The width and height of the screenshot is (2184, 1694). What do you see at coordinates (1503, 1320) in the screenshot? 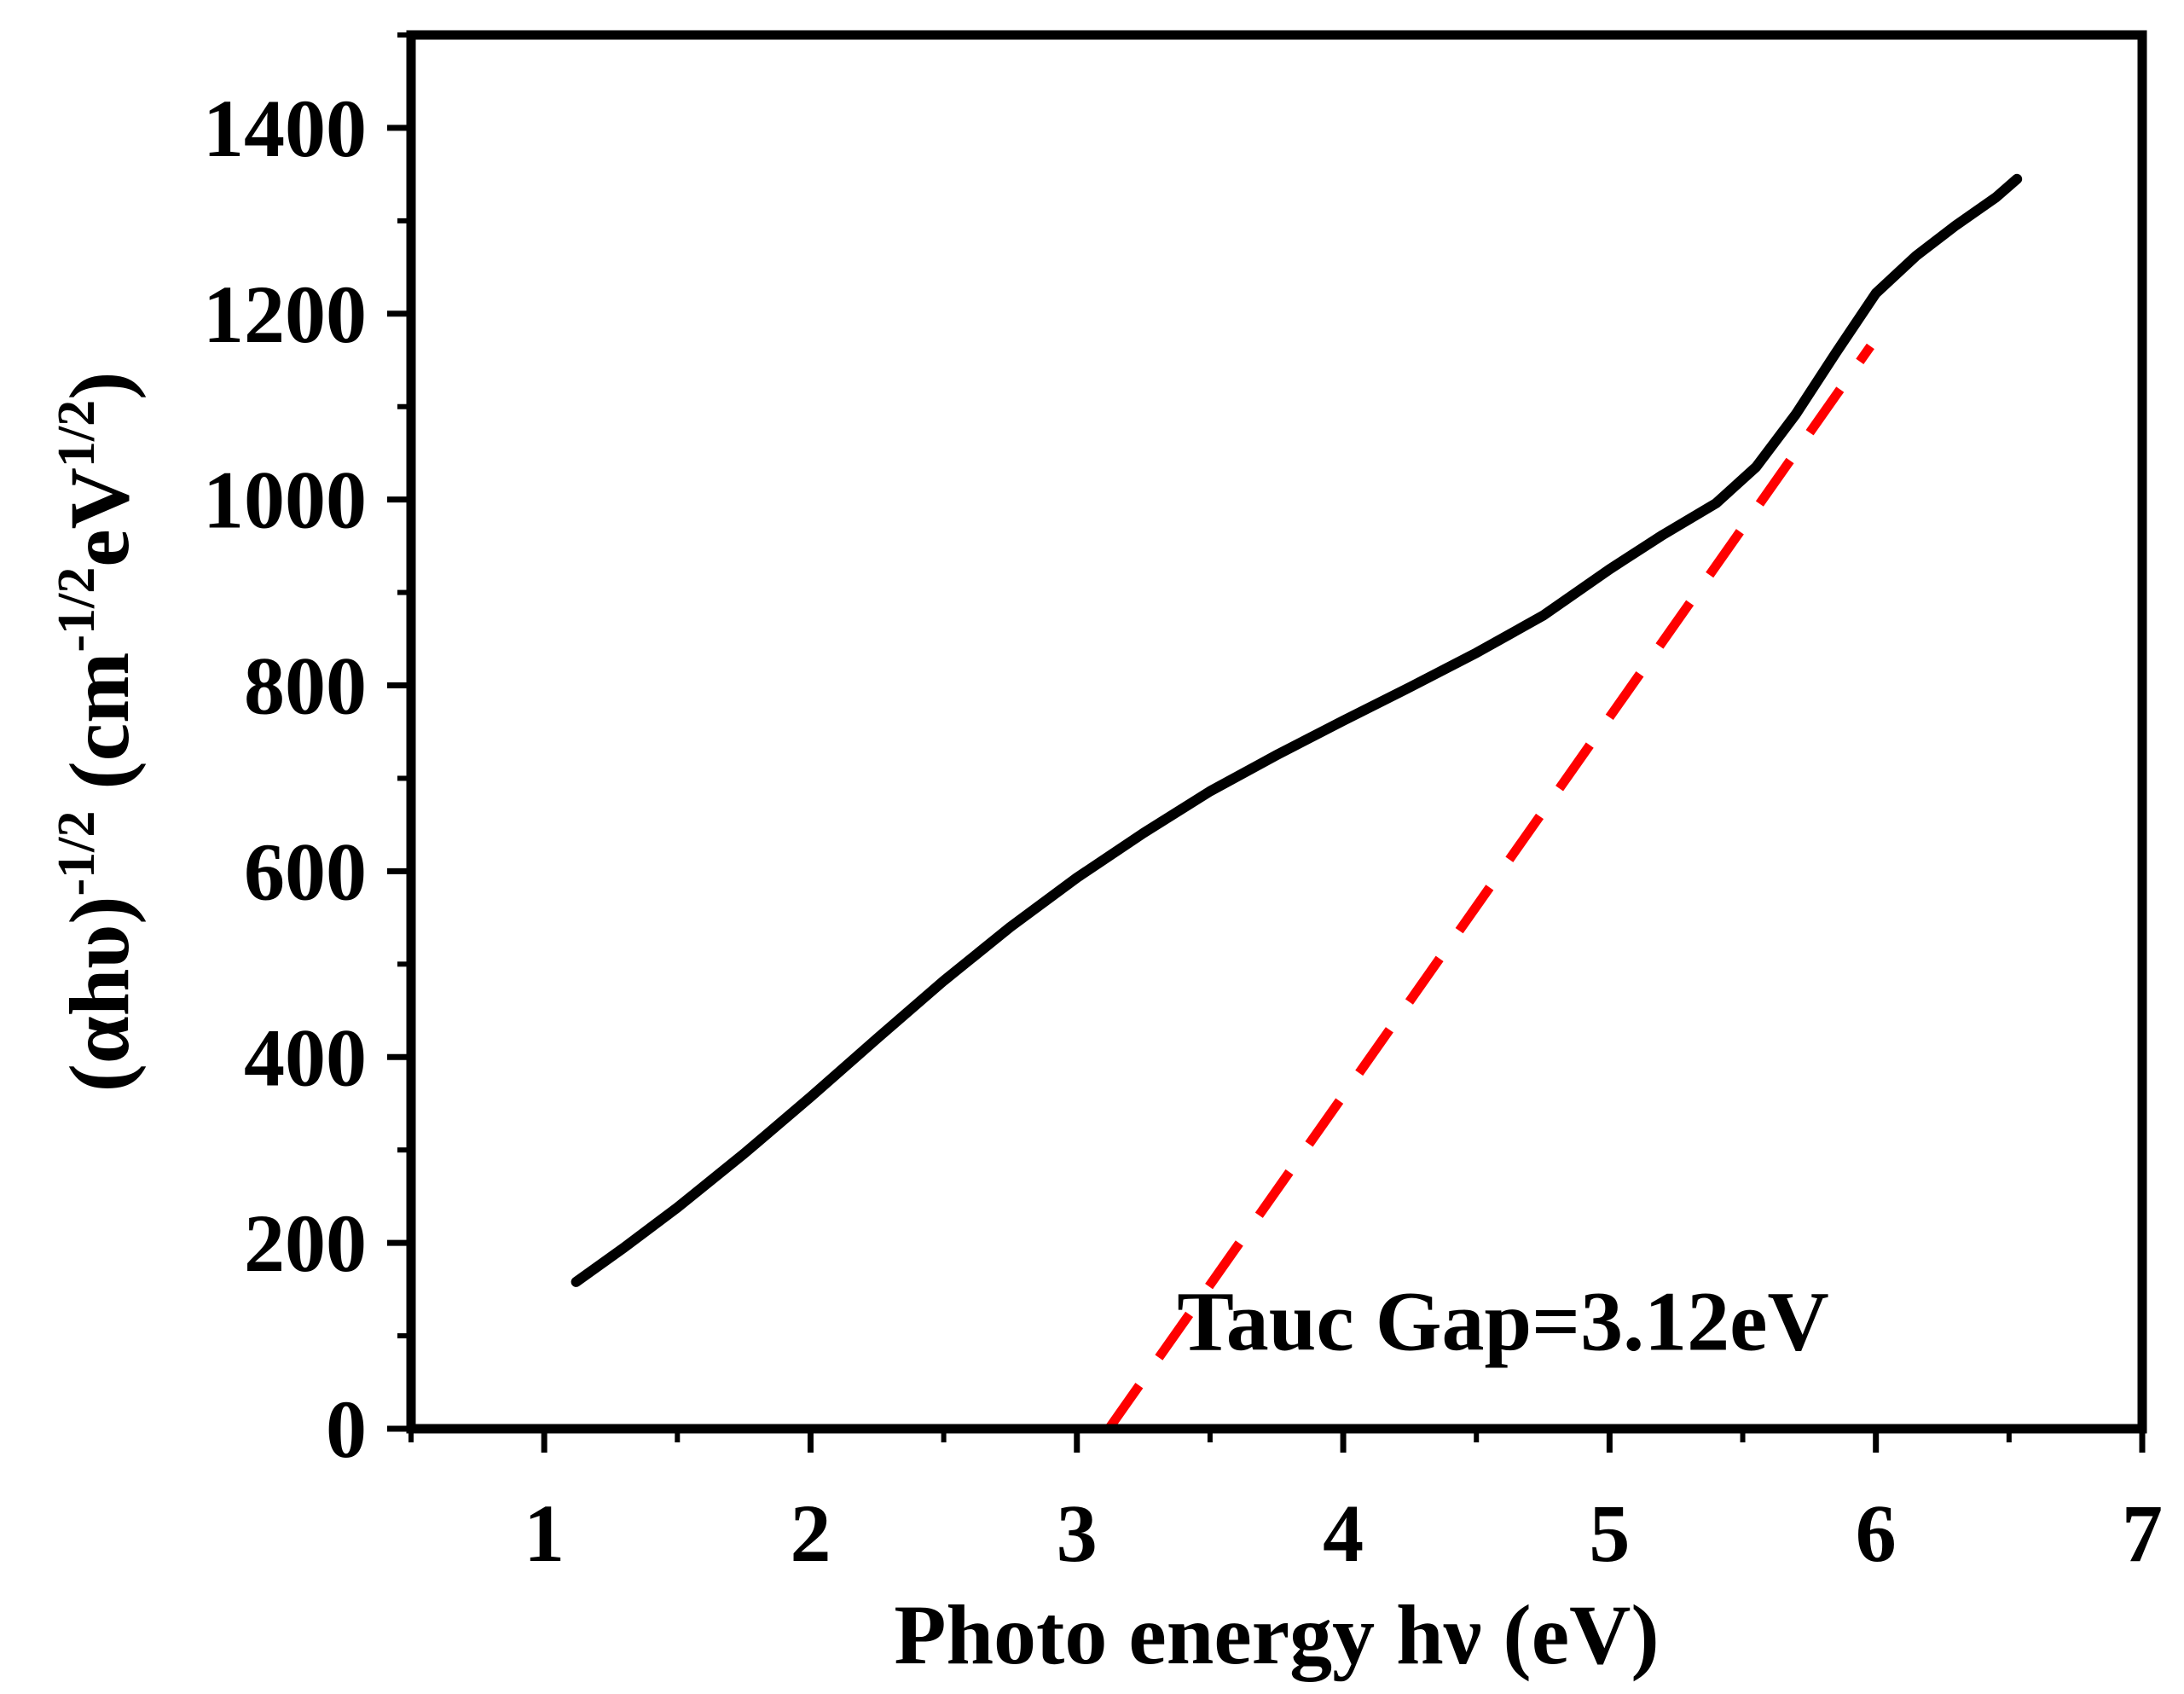
I see `tauc-gap-annotation: Tauc Gap=3.12eV` at bounding box center [1503, 1320].